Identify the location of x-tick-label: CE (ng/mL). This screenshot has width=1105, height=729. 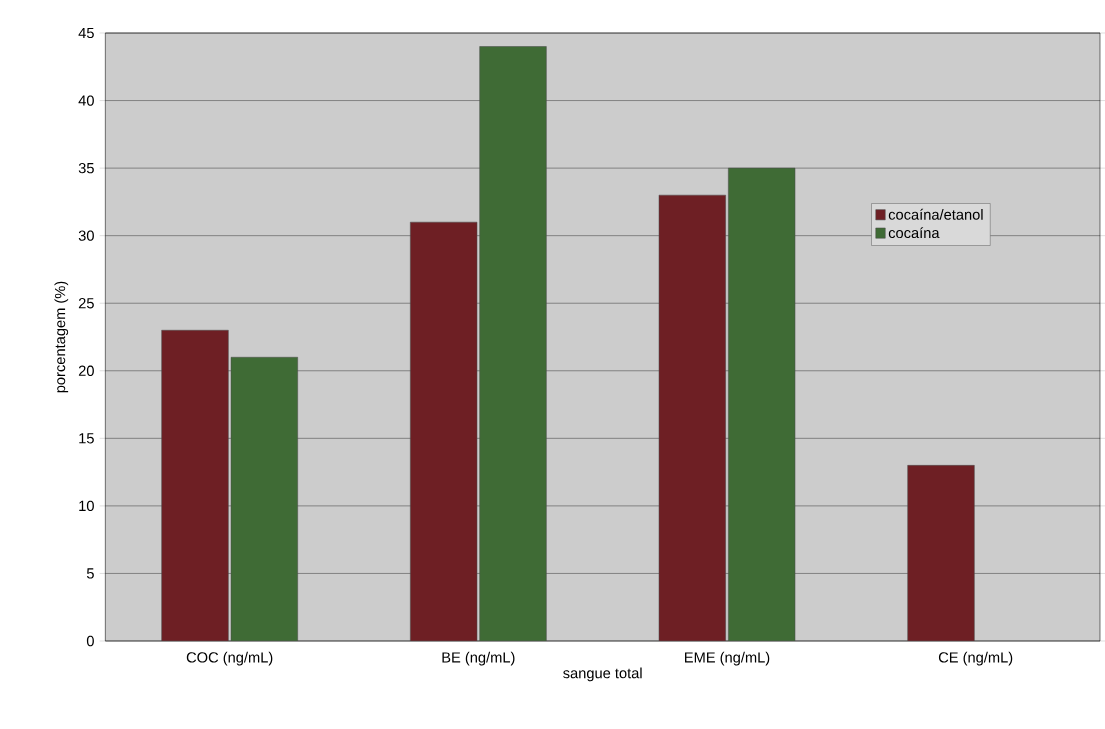
(975, 658).